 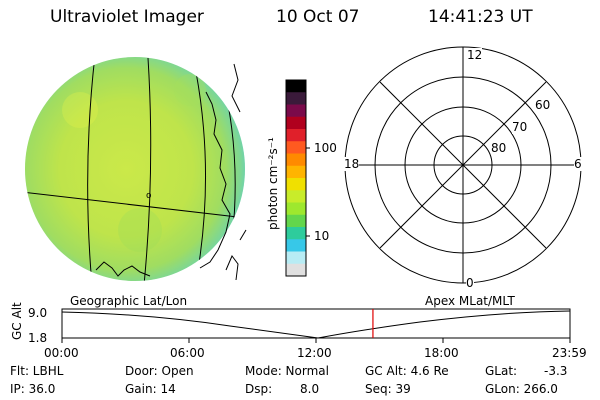 I want to click on dsp-value: 8.0, so click(x=310, y=389).